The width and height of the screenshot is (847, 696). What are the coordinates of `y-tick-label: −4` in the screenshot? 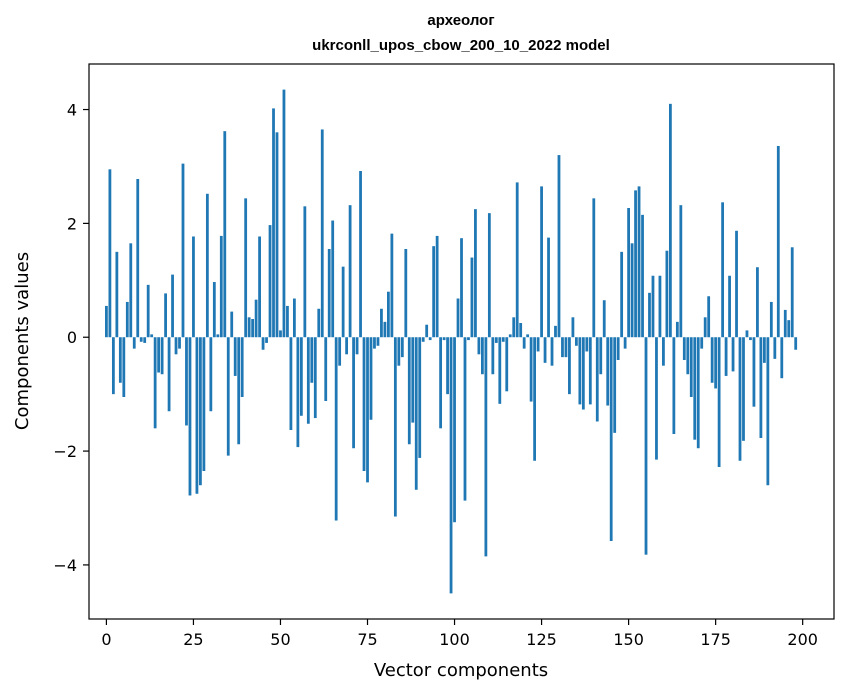 It's located at (65, 565).